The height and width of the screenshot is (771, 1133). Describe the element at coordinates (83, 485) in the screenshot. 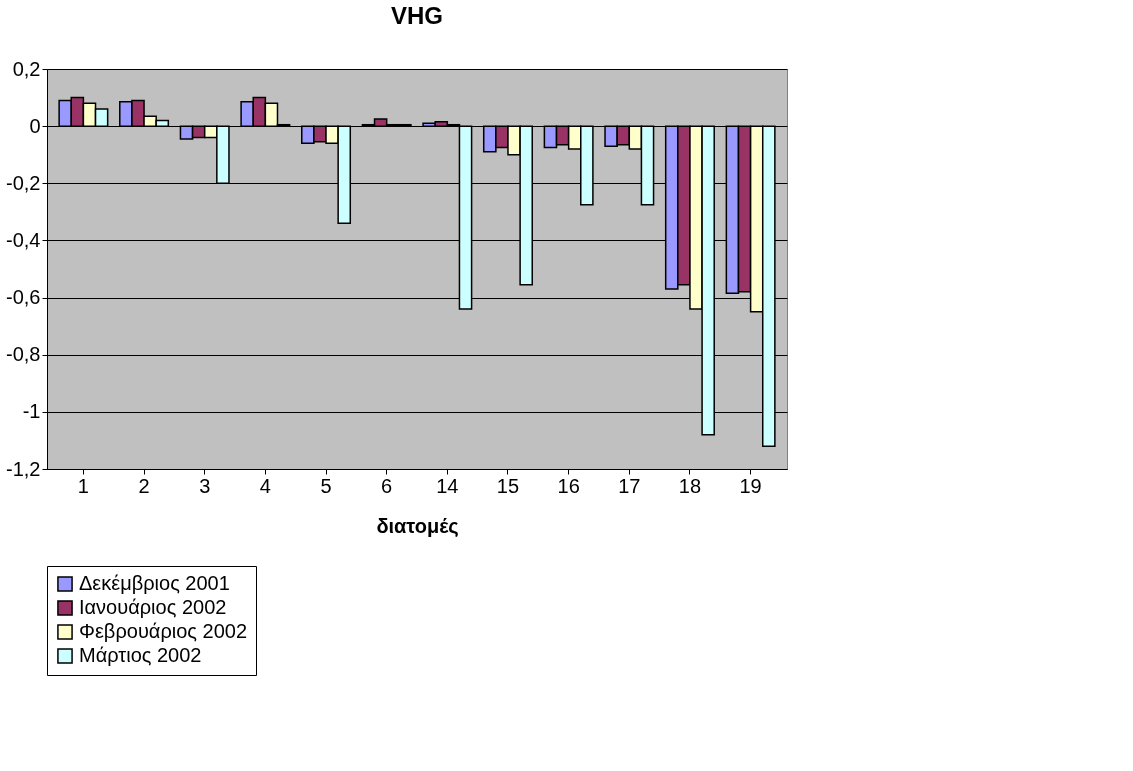

I see `x-tick-label: 1` at that location.